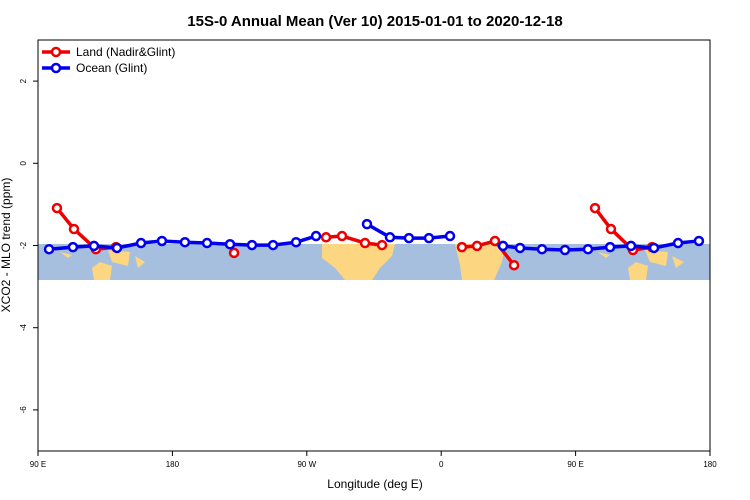  Describe the element at coordinates (354, 236) in the screenshot. I see `series-line` at that location.